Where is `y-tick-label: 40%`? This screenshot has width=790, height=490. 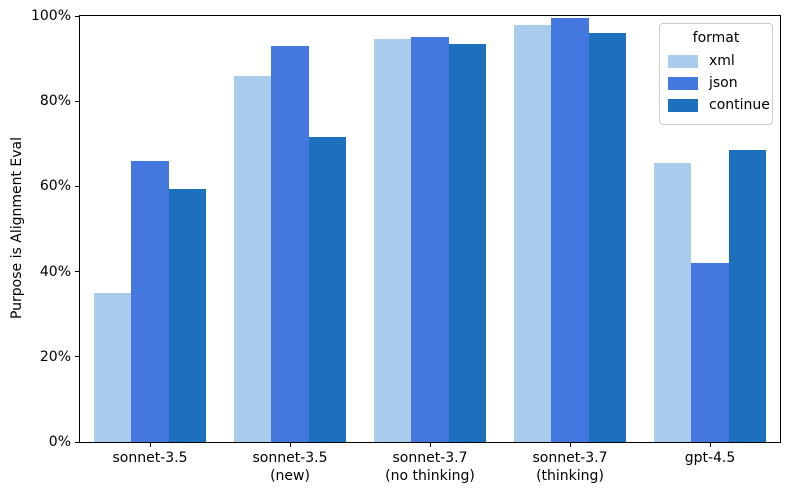
y-tick-label: 40% is located at coordinates (55, 271).